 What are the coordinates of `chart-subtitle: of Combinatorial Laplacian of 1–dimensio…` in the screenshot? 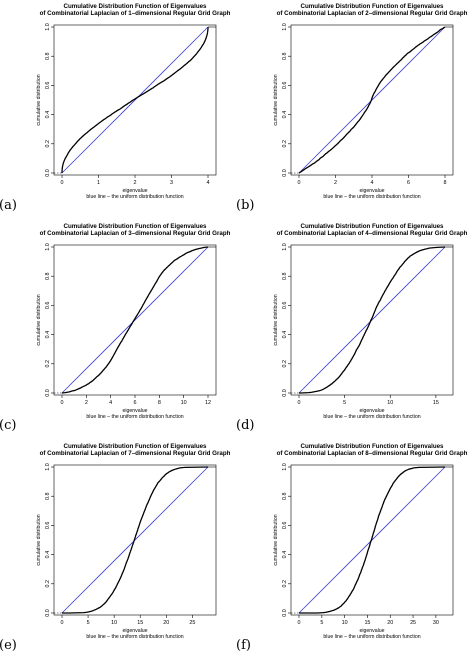 It's located at (135, 13).